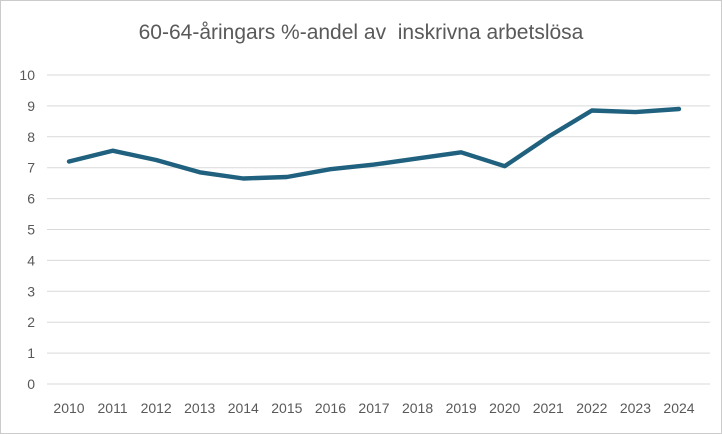  Describe the element at coordinates (31, 137) in the screenshot. I see `y-axis-tick-label: 8` at that location.